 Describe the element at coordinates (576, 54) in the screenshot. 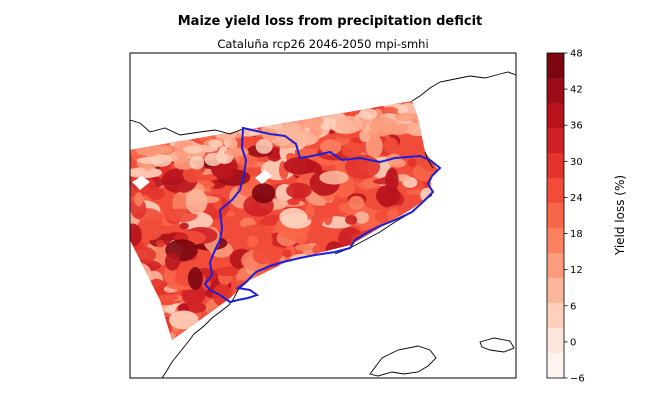

I see `colorbar-tick-label: 48` at that location.